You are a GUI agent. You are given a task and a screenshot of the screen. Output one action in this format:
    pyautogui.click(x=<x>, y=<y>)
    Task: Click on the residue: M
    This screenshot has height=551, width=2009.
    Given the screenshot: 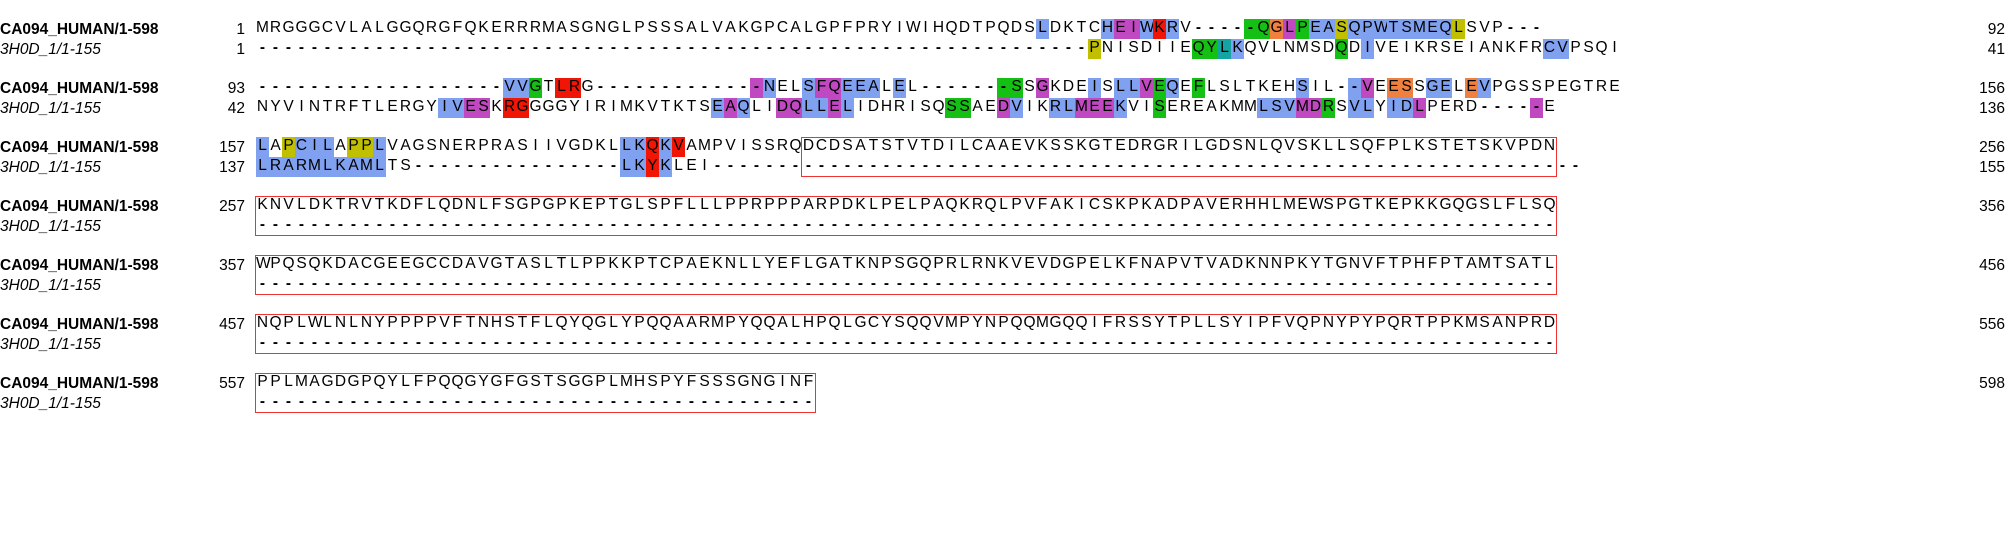 What is the action you would take?
    pyautogui.click(x=951, y=322)
    